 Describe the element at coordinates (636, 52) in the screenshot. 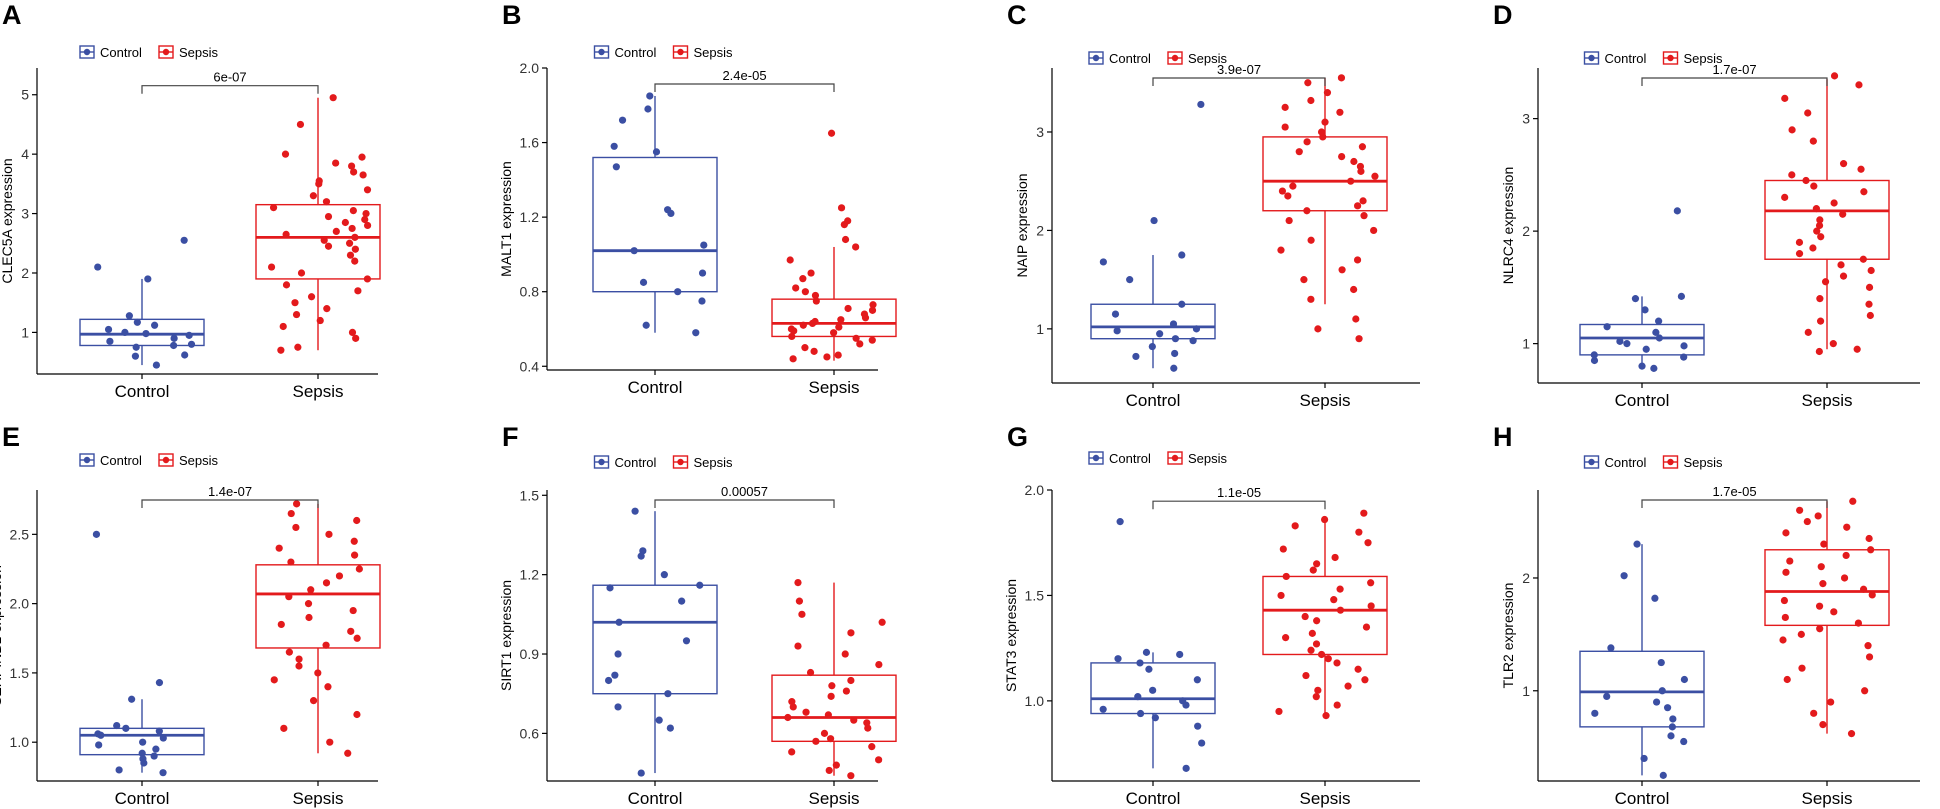

I see `legend-label-control: Control` at that location.